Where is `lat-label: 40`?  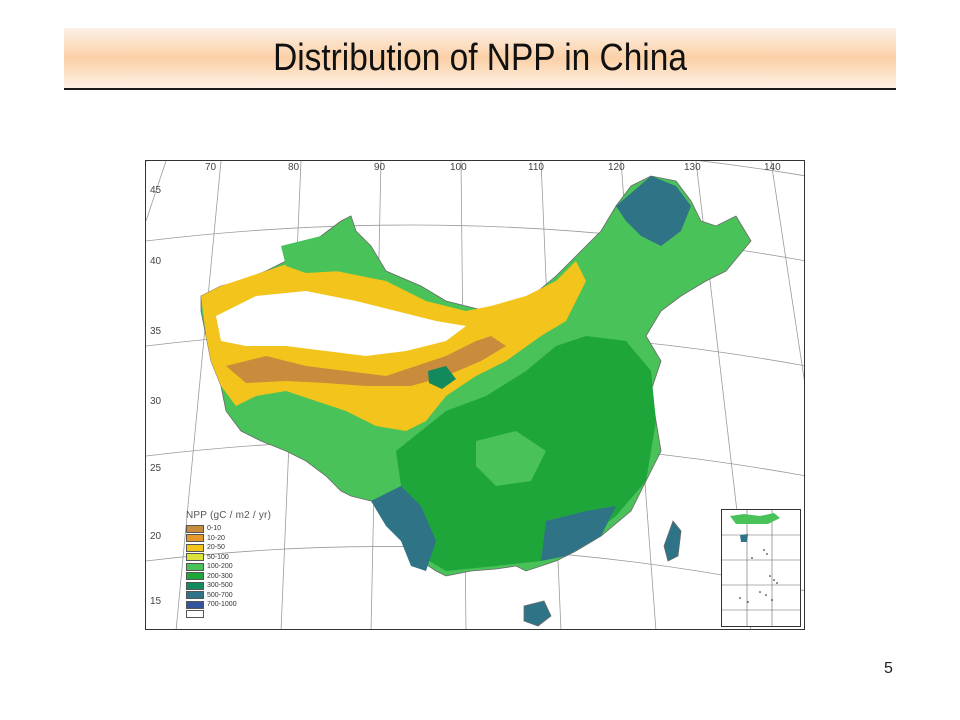
lat-label: 40 is located at coordinates (156, 261).